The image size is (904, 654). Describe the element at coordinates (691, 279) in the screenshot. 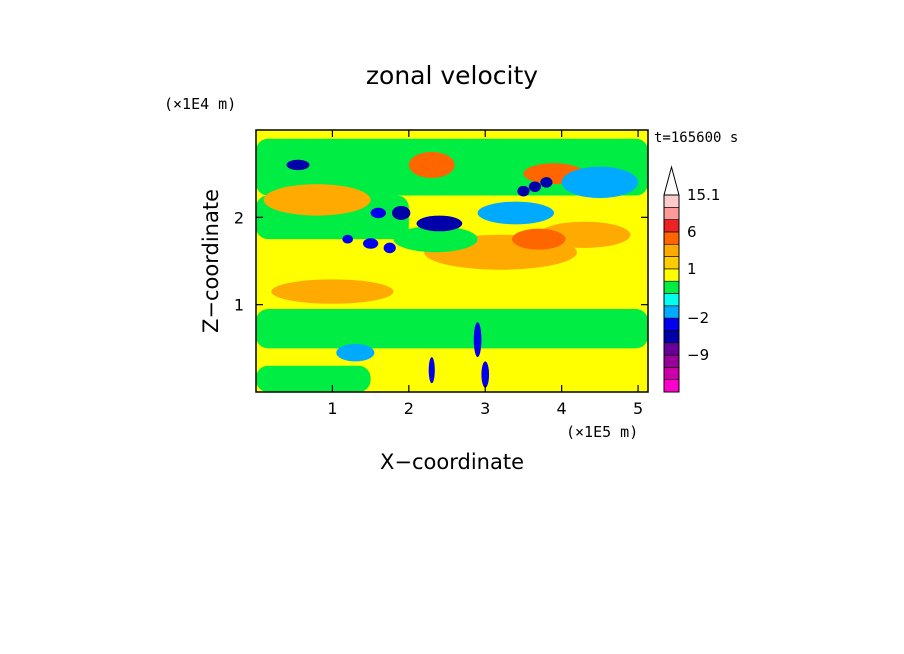

I see `colorbar: 15.1 6 1 −2 −9` at that location.